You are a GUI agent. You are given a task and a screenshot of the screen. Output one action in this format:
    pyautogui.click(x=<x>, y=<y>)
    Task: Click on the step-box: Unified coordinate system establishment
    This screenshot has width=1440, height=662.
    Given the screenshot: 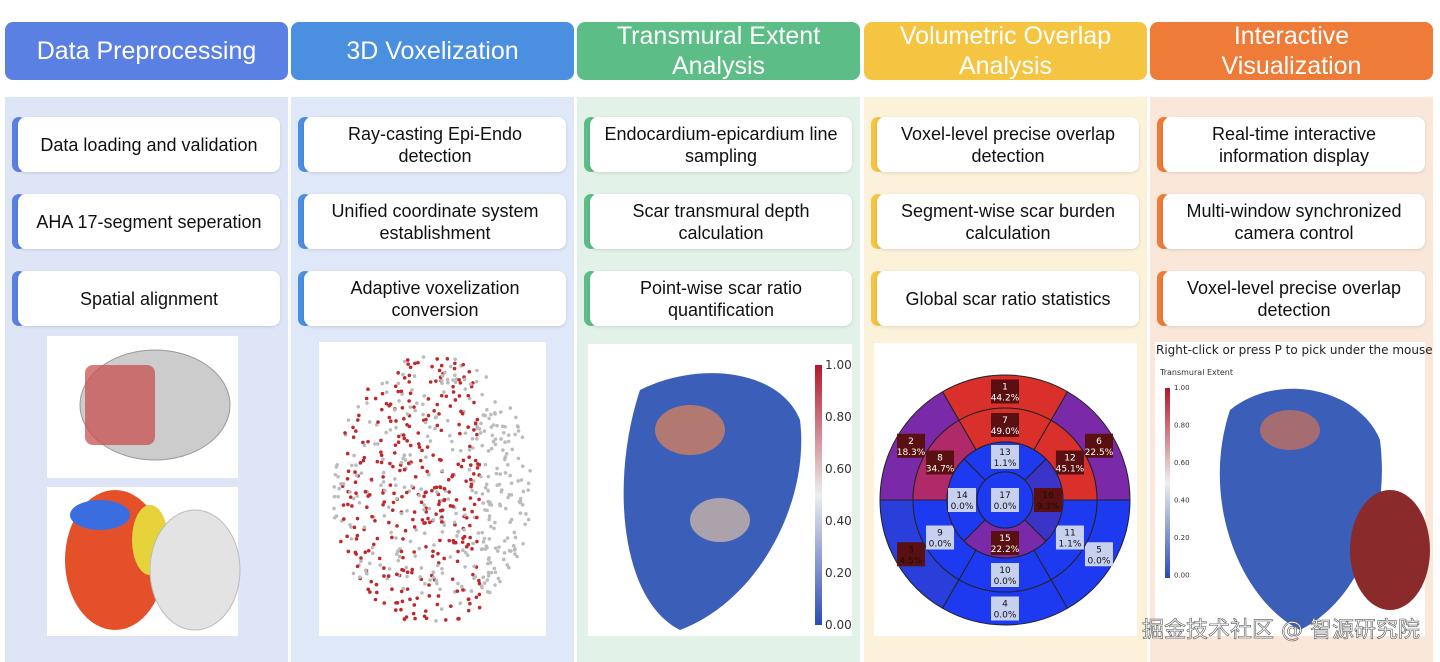 What is the action you would take?
    pyautogui.click(x=435, y=221)
    